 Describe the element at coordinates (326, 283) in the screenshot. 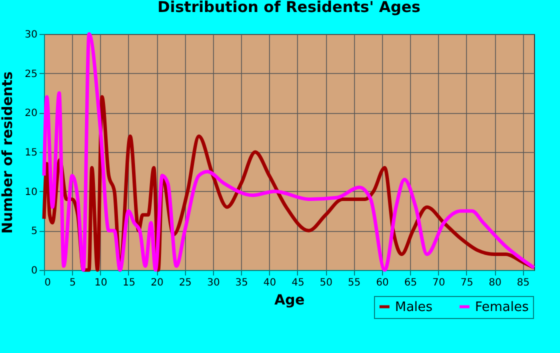

I see `x-tick-label: 50` at that location.